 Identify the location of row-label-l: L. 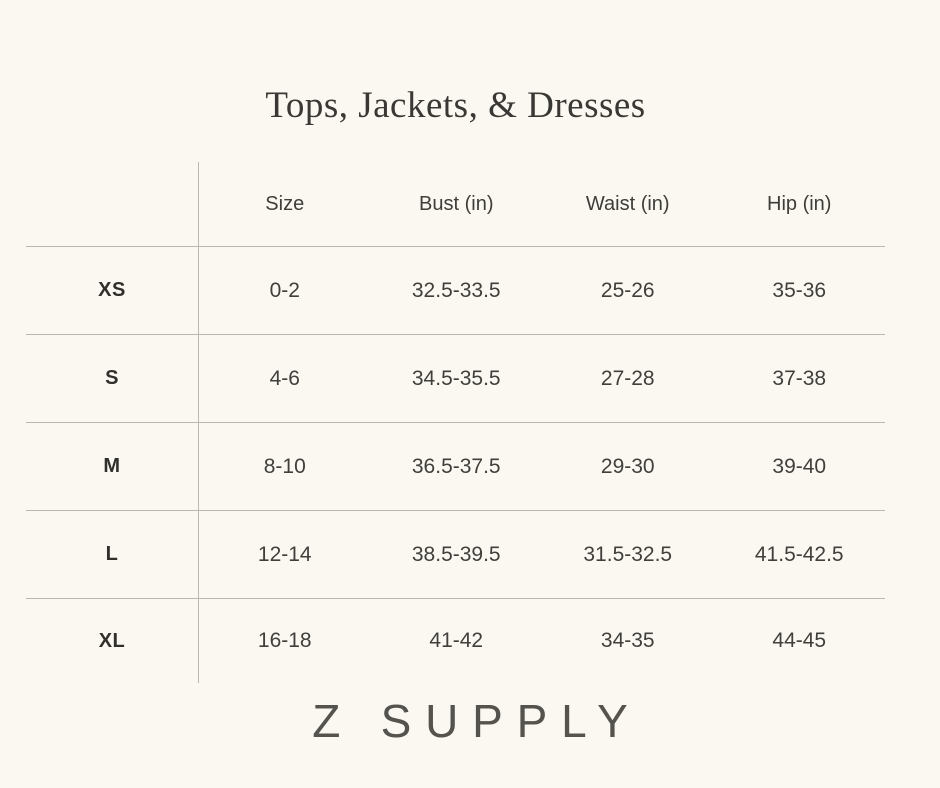
(112, 555).